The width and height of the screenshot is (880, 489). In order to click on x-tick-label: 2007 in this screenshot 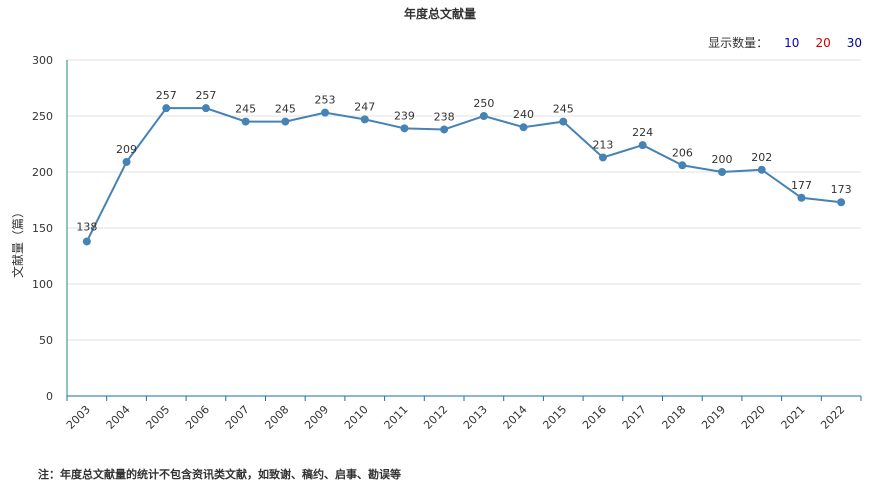, I will do `click(237, 417)`.